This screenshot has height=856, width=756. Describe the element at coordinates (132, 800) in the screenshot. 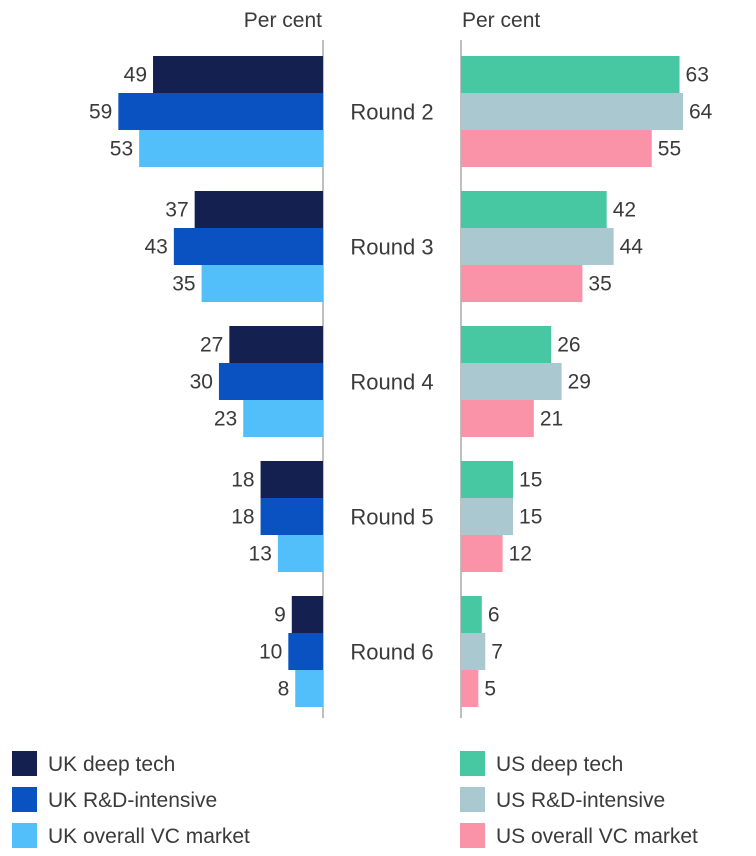

I see `legend-label-uk-randd-intensive: UK R&D-intensive` at that location.